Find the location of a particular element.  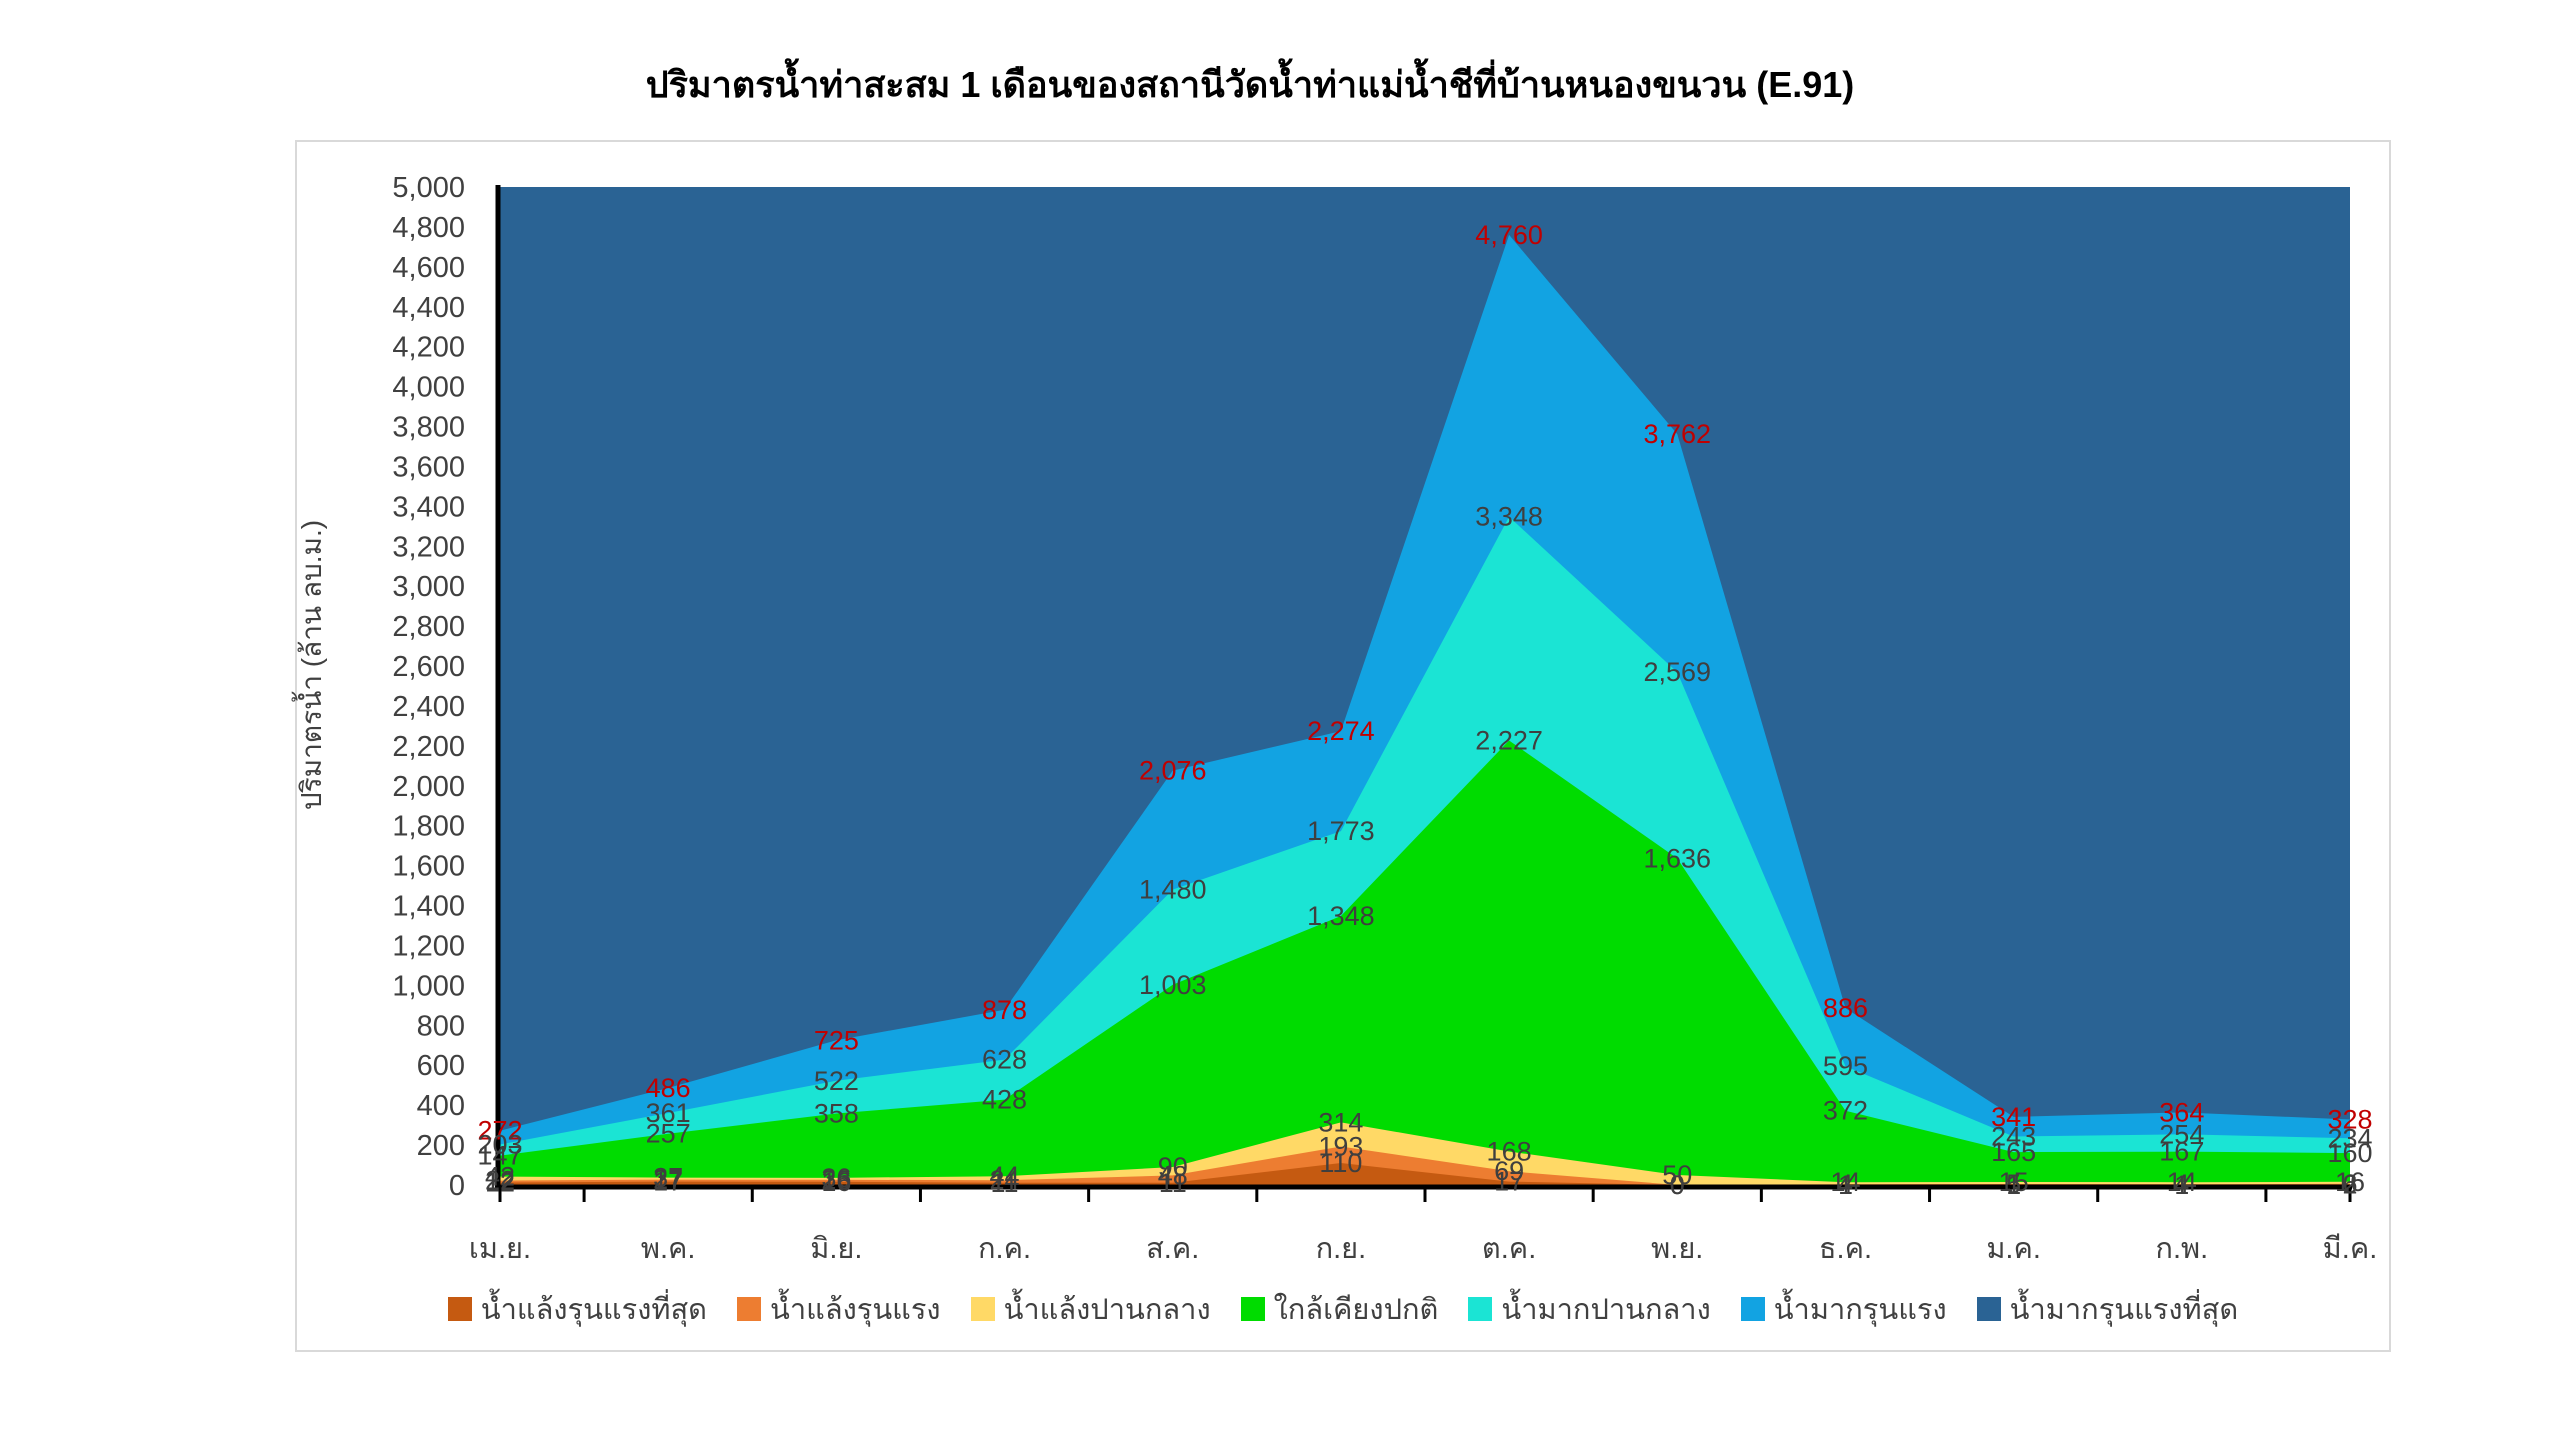

legend-label: น้ำแล้งปานกลาง is located at coordinates (1107, 1310).